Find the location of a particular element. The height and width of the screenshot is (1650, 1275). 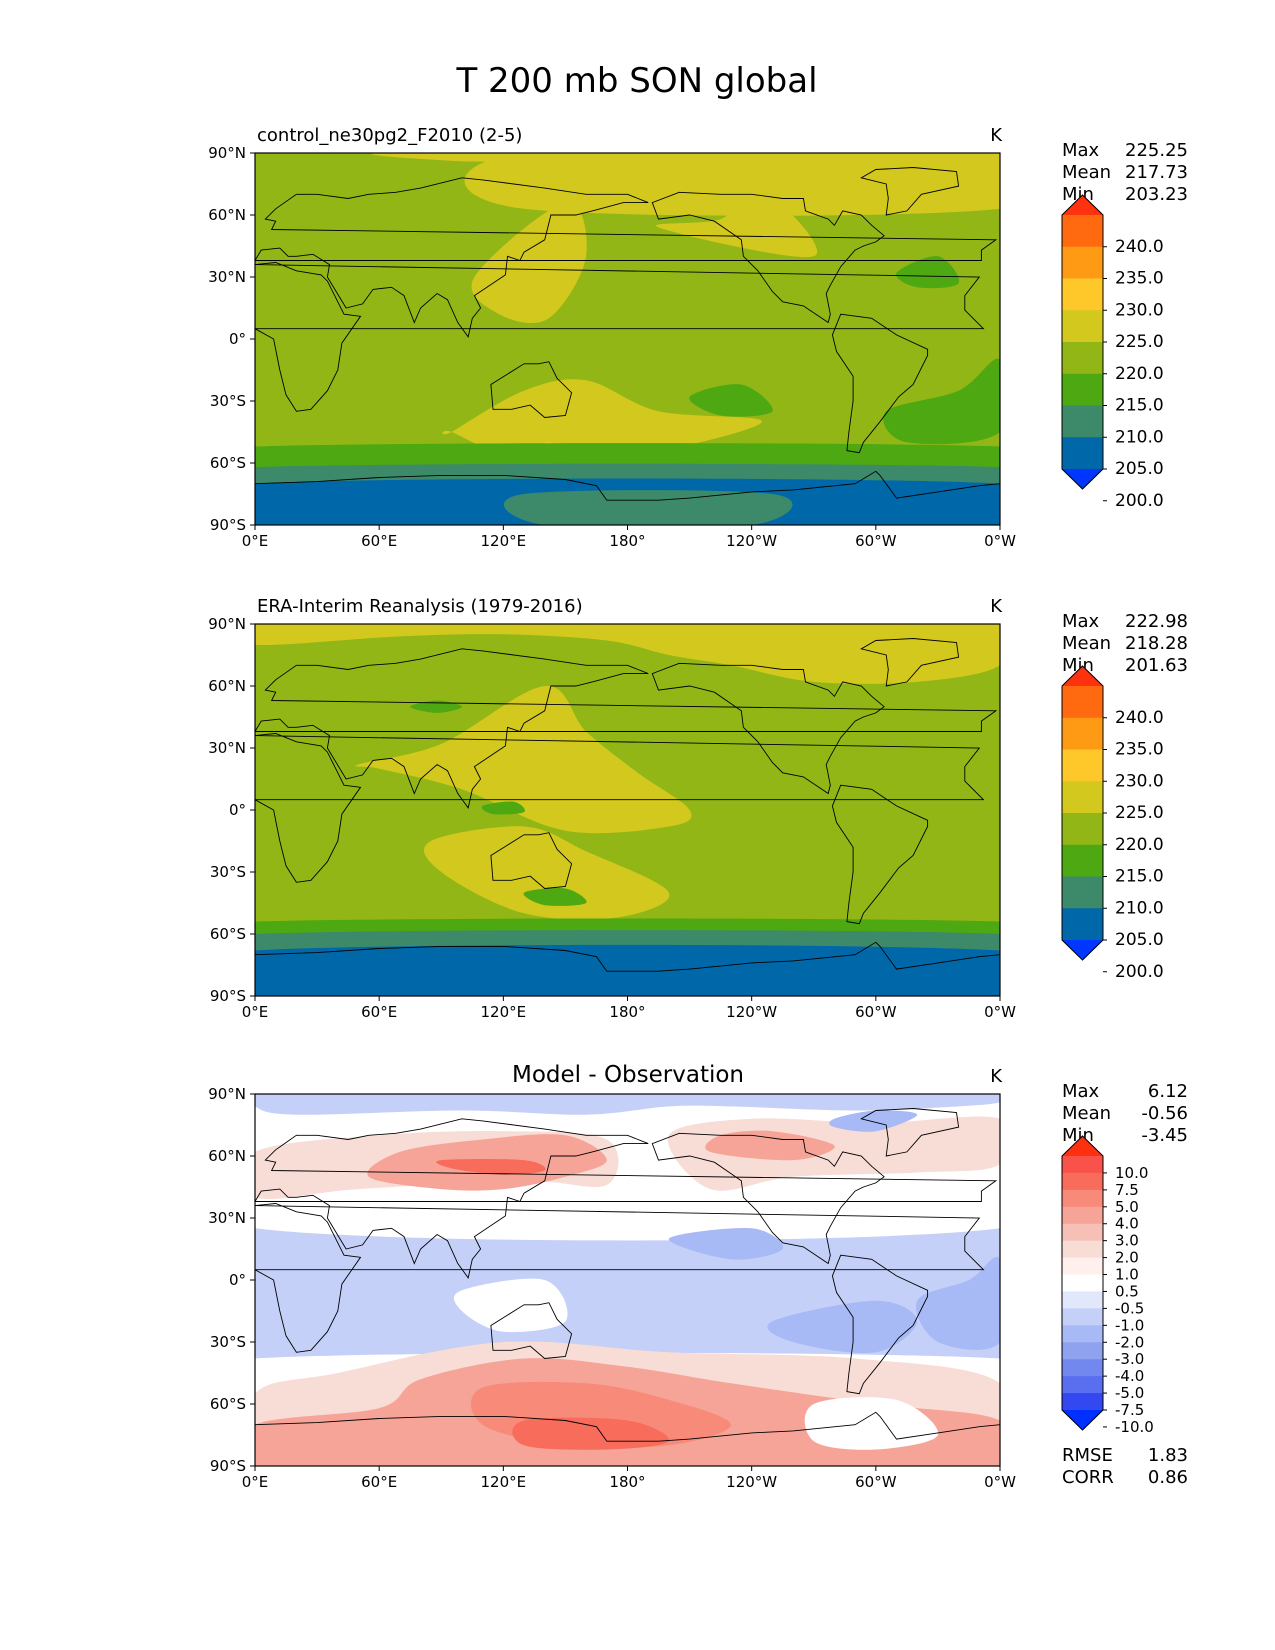

stat-value: 6.12 is located at coordinates (1168, 1091).